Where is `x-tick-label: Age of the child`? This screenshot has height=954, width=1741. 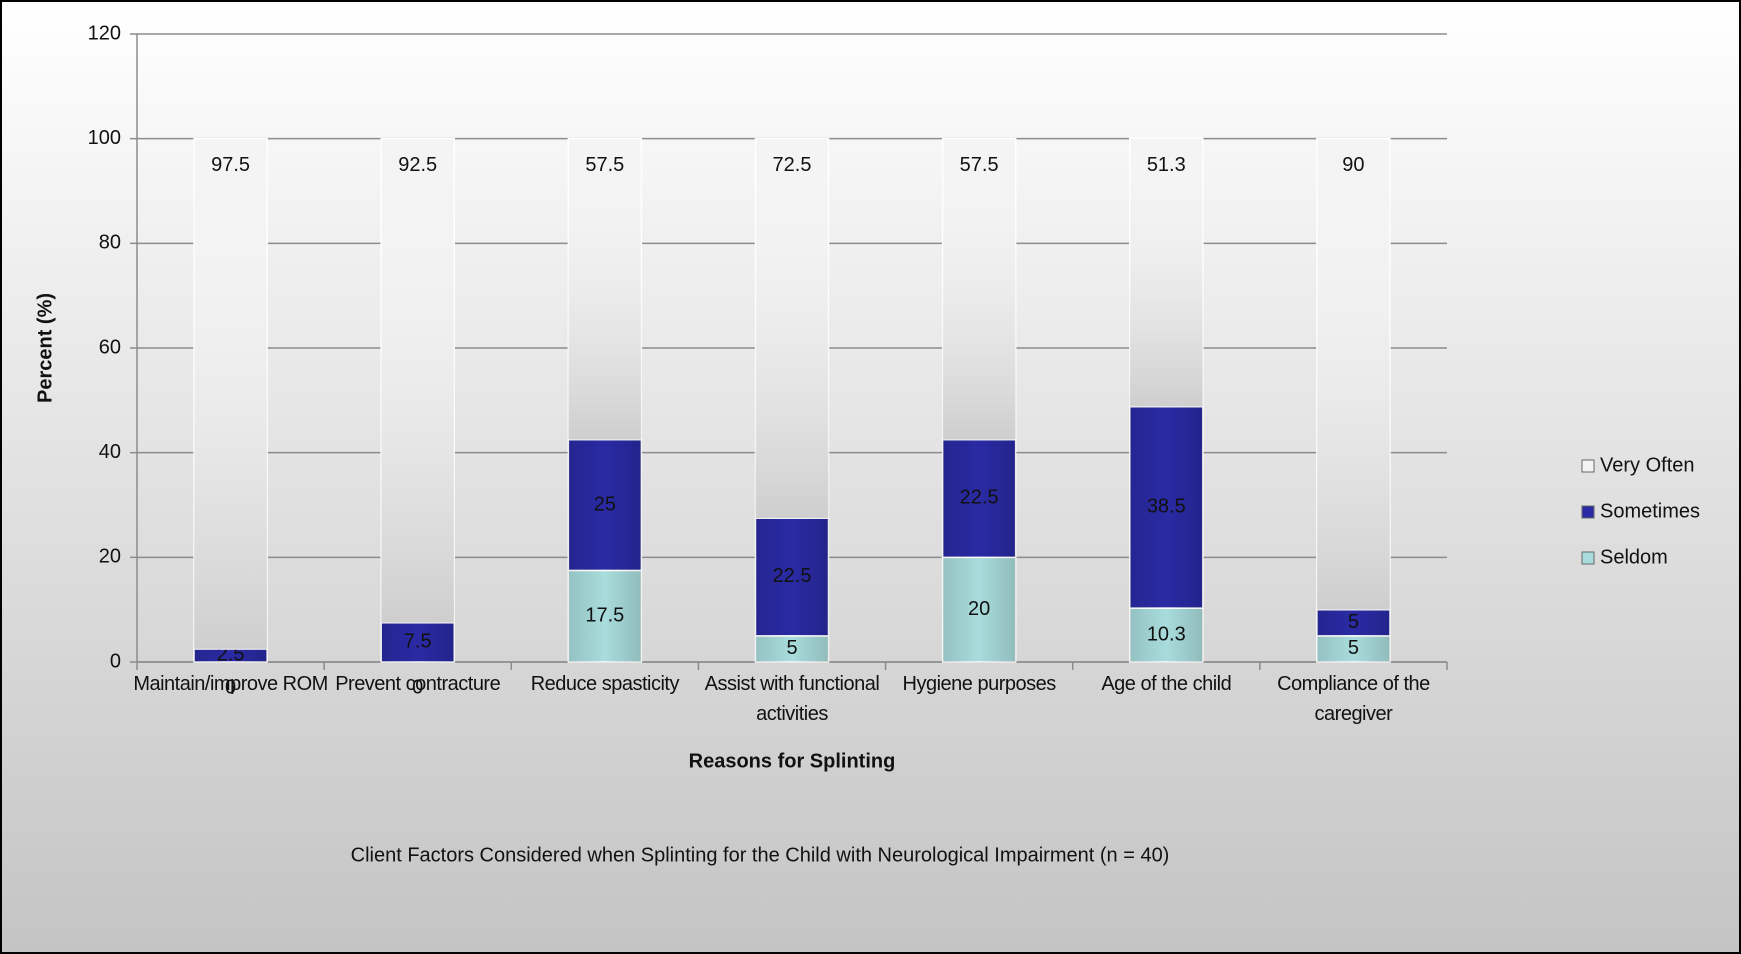 x-tick-label: Age of the child is located at coordinates (1166, 684).